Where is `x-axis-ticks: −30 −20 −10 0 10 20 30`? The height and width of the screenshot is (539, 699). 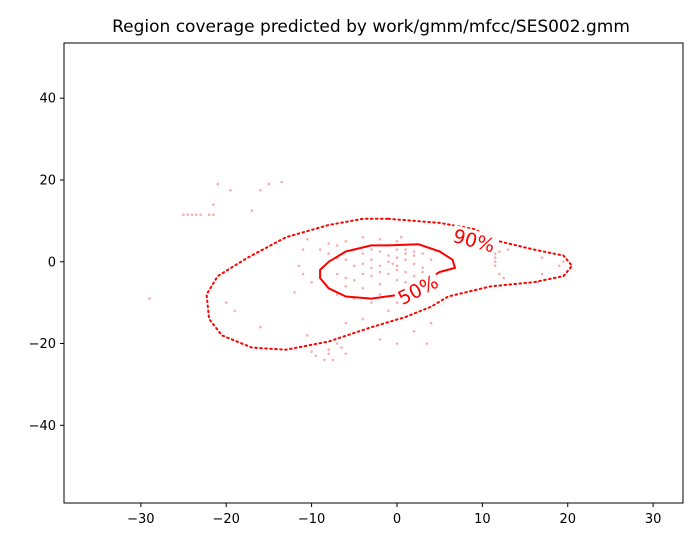 x-axis-ticks: −30 −20 −10 0 10 20 30 is located at coordinates (394, 515).